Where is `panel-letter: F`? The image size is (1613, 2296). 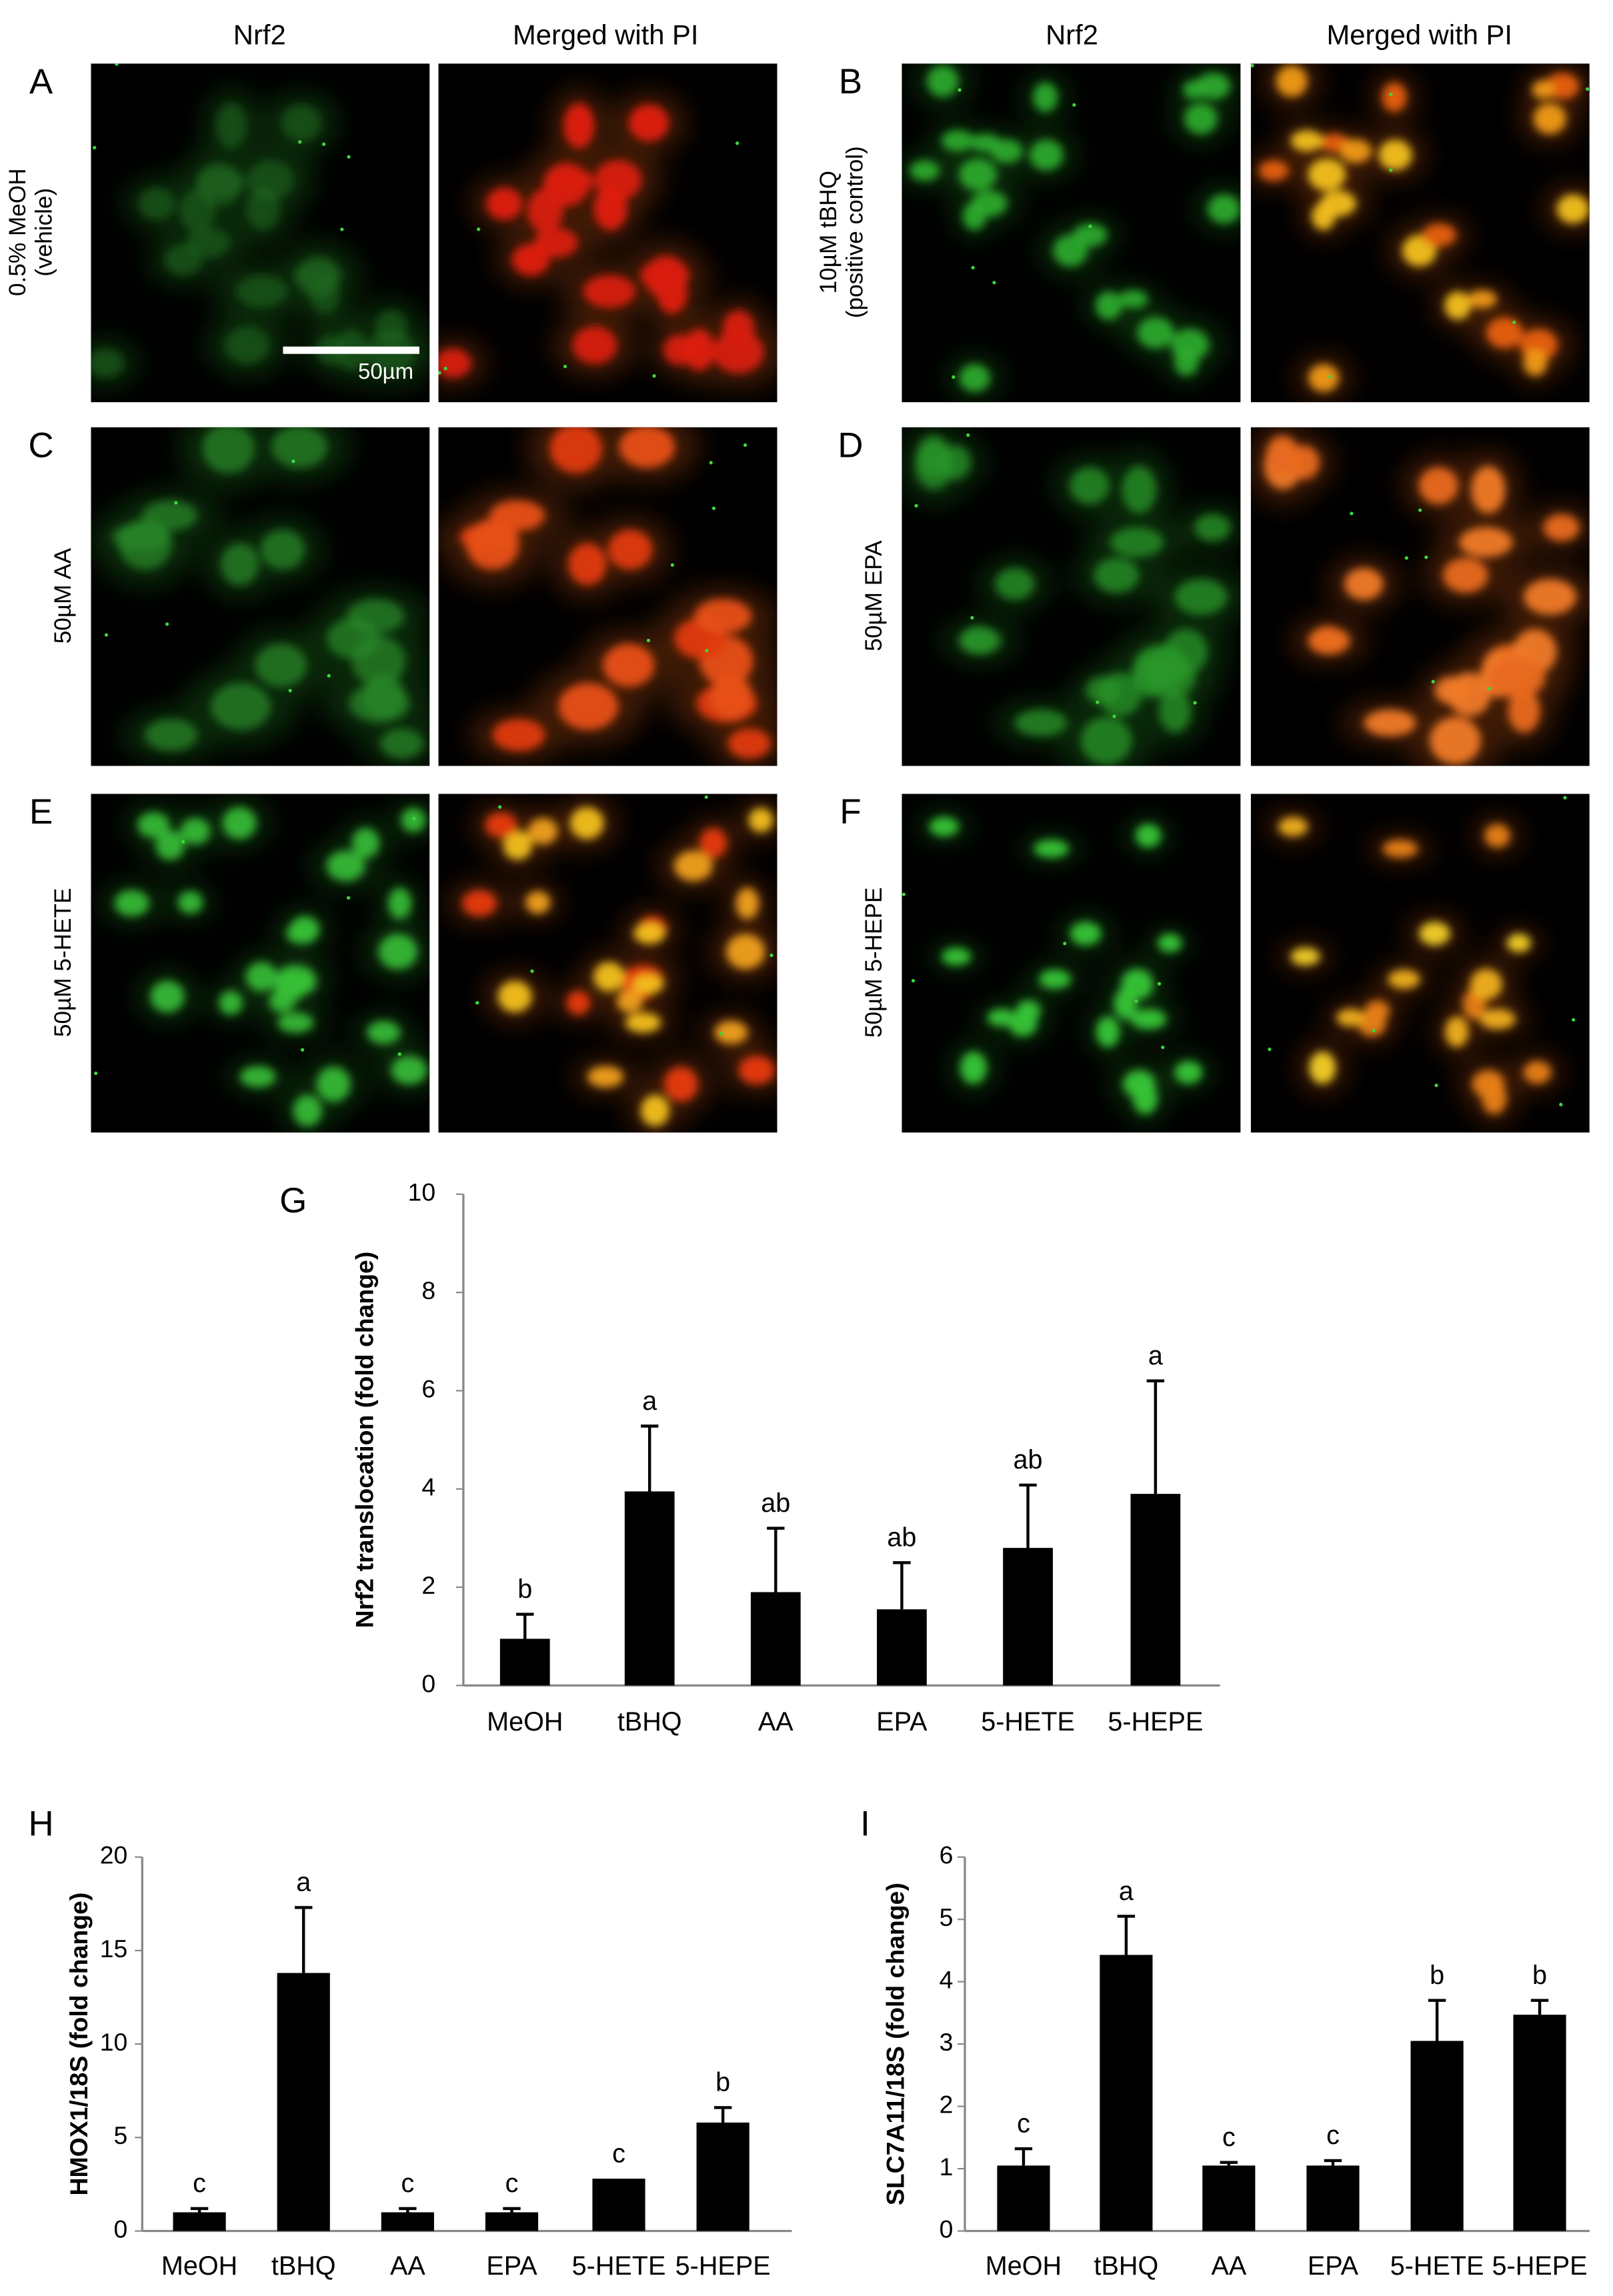 panel-letter: F is located at coordinates (850, 812).